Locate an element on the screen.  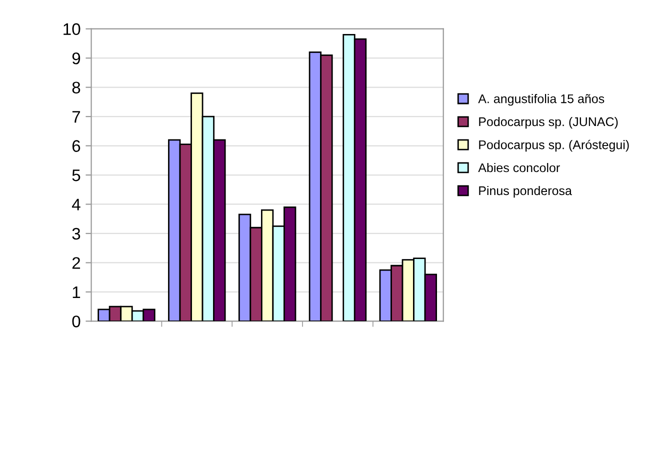
y-tick-label: 6 is located at coordinates (76, 146).